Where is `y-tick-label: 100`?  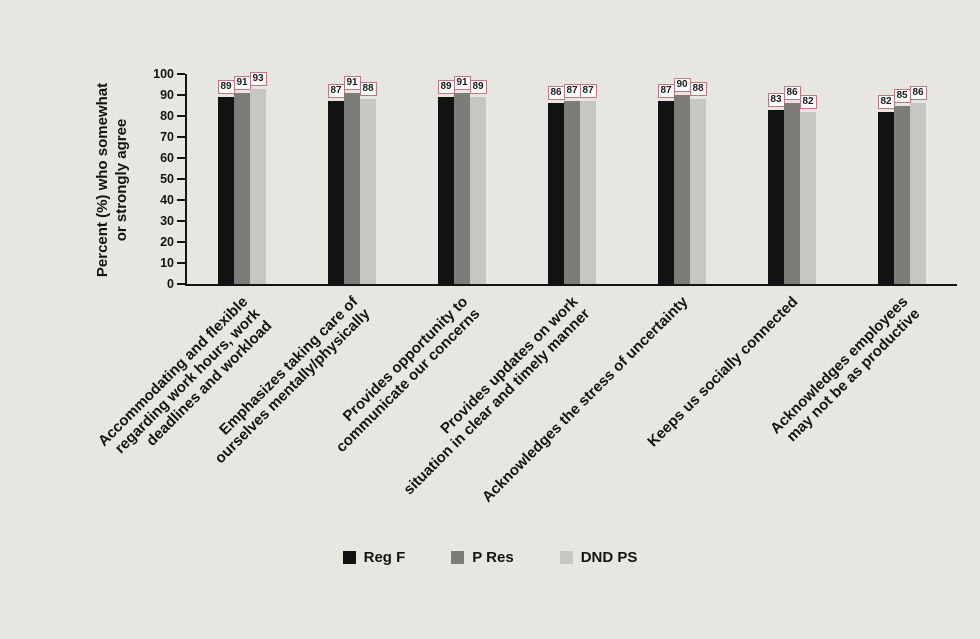
y-tick-label: 100 is located at coordinates (163, 73).